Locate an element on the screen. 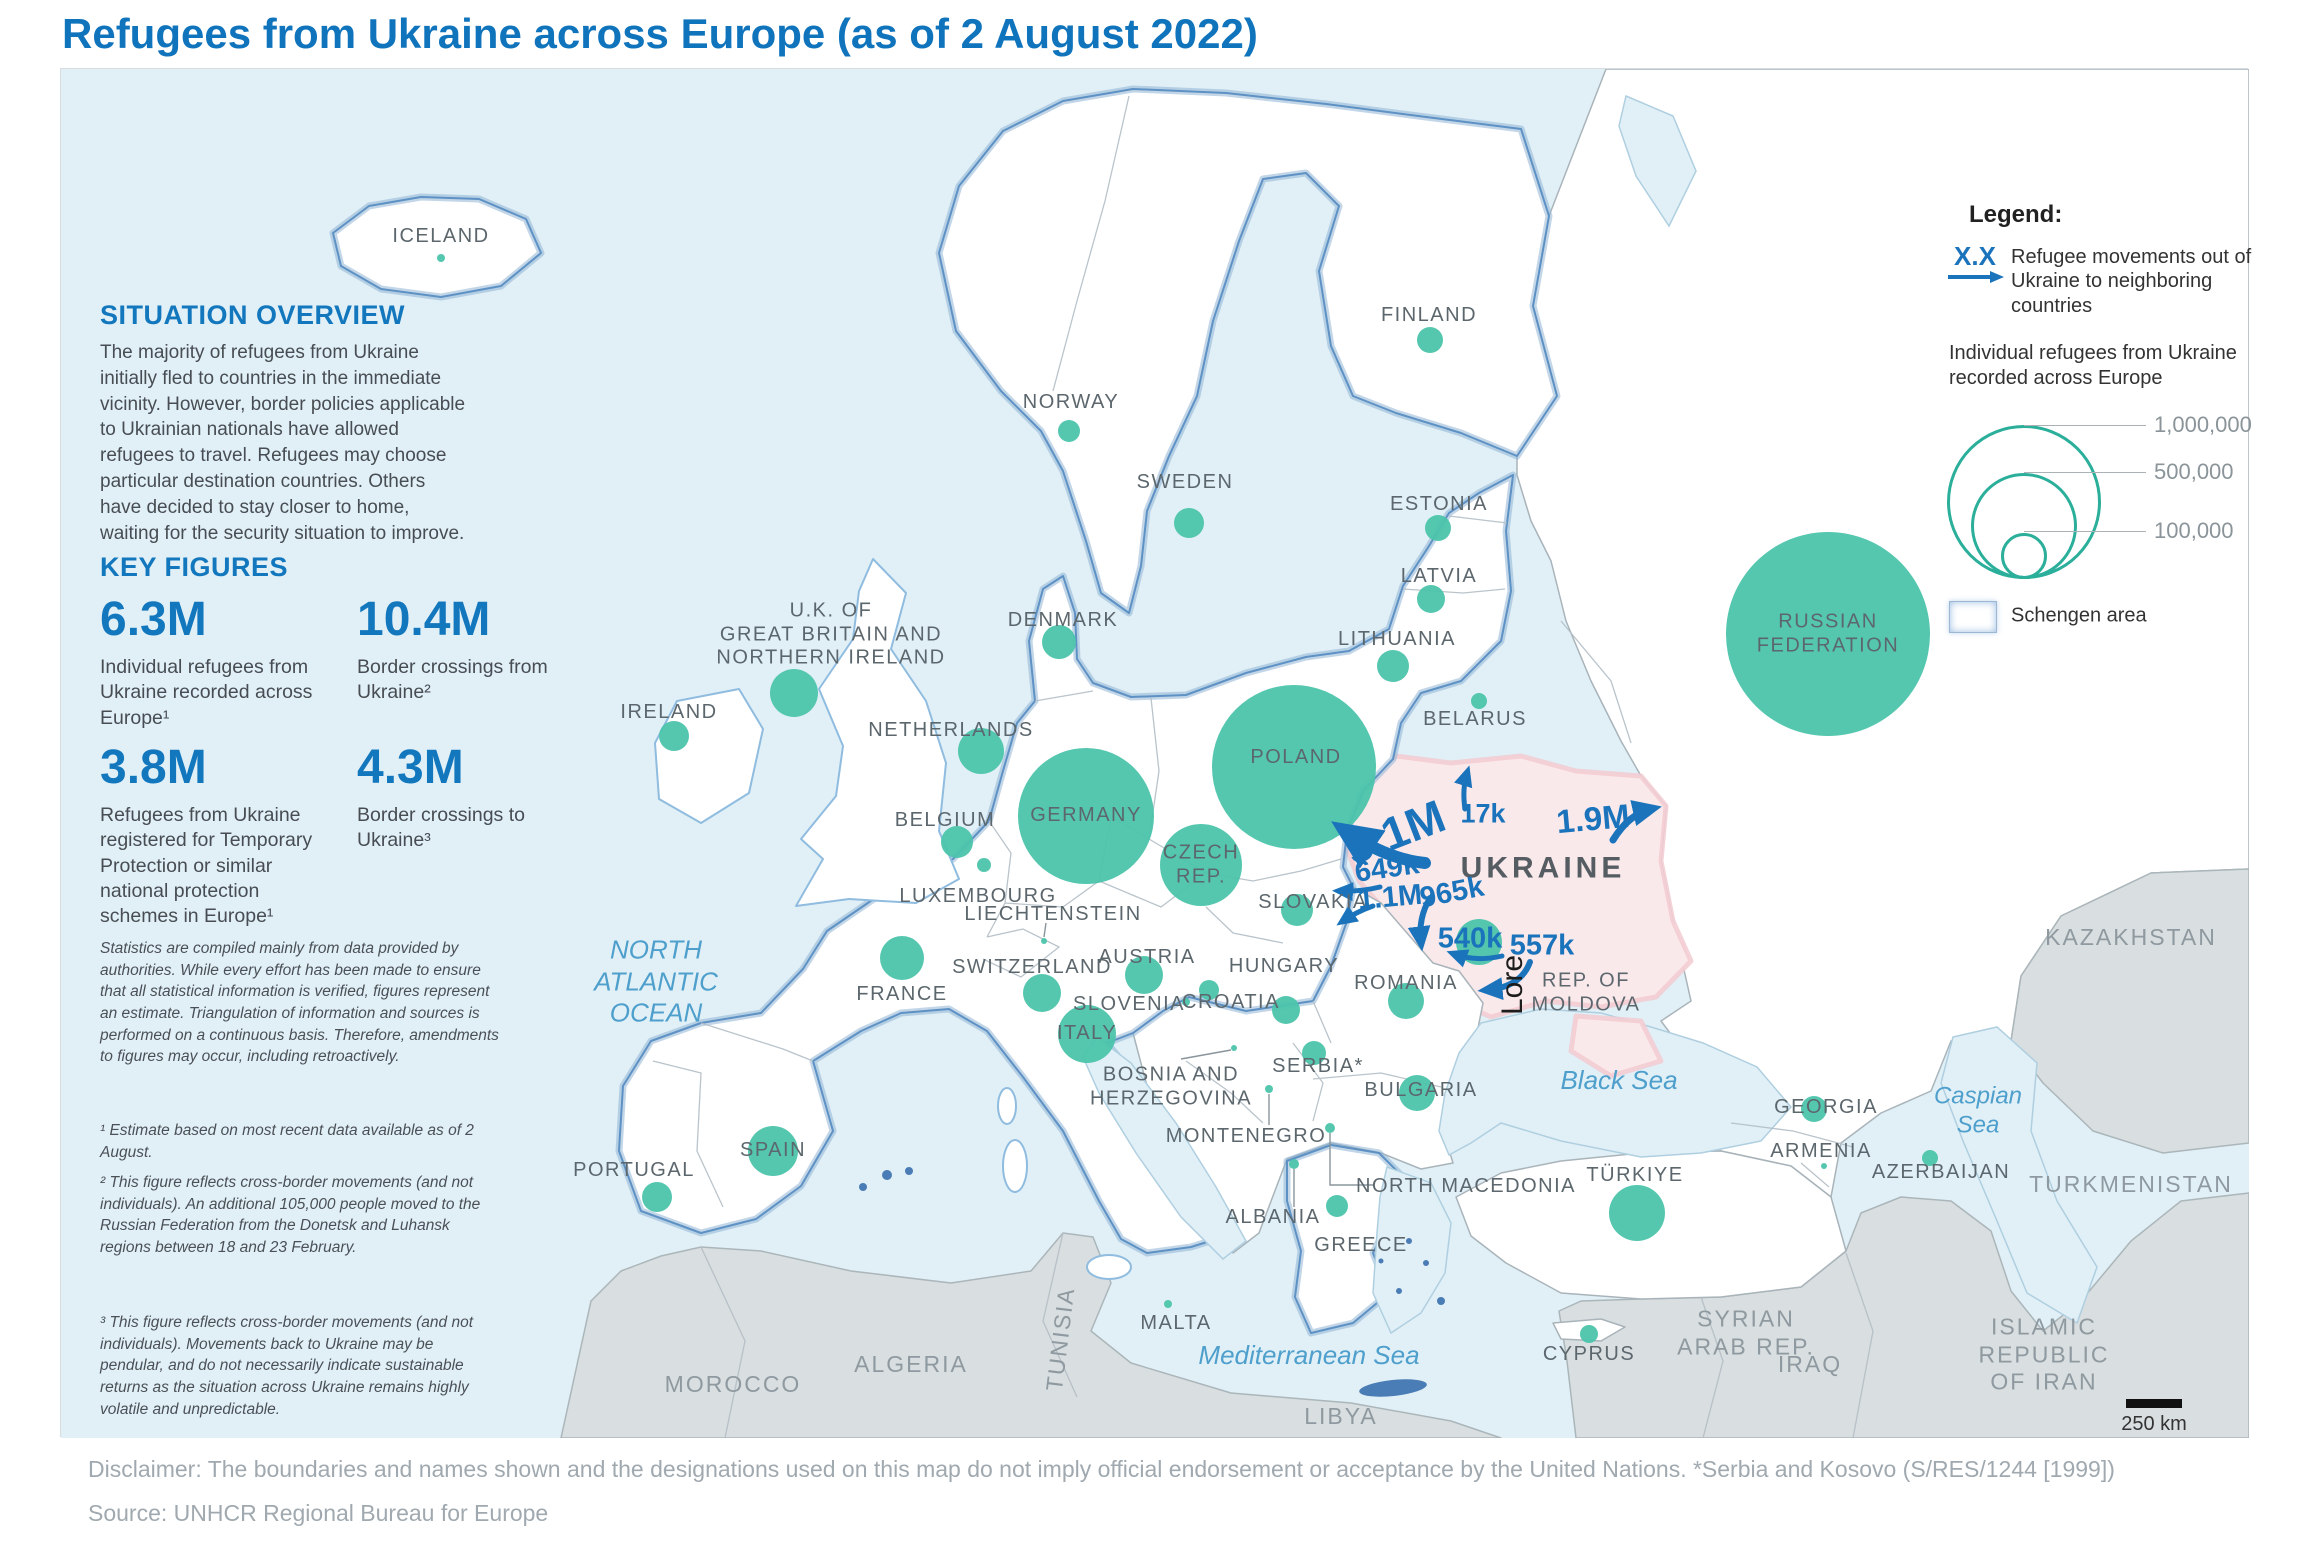 This screenshot has height=1548, width=2308. country-label-czech: CZECH REP. is located at coordinates (1201, 864).